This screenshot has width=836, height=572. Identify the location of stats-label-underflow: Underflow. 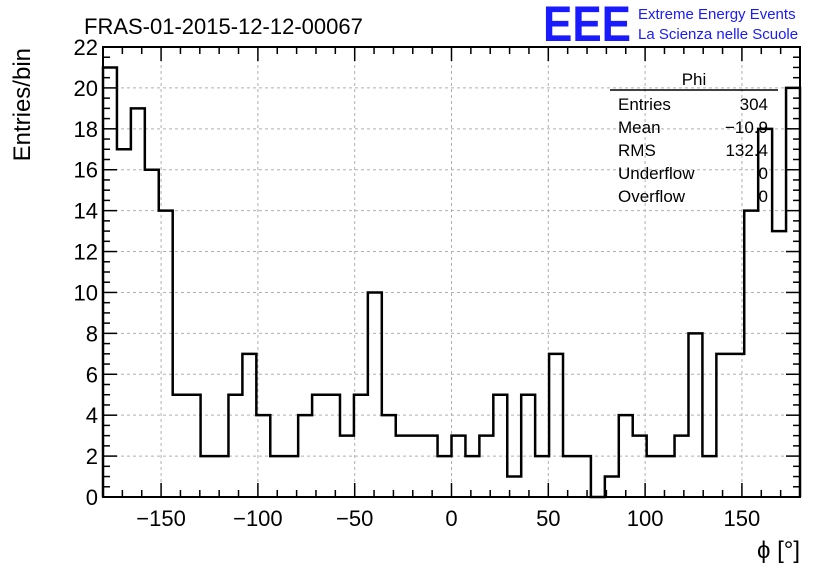
(656, 173).